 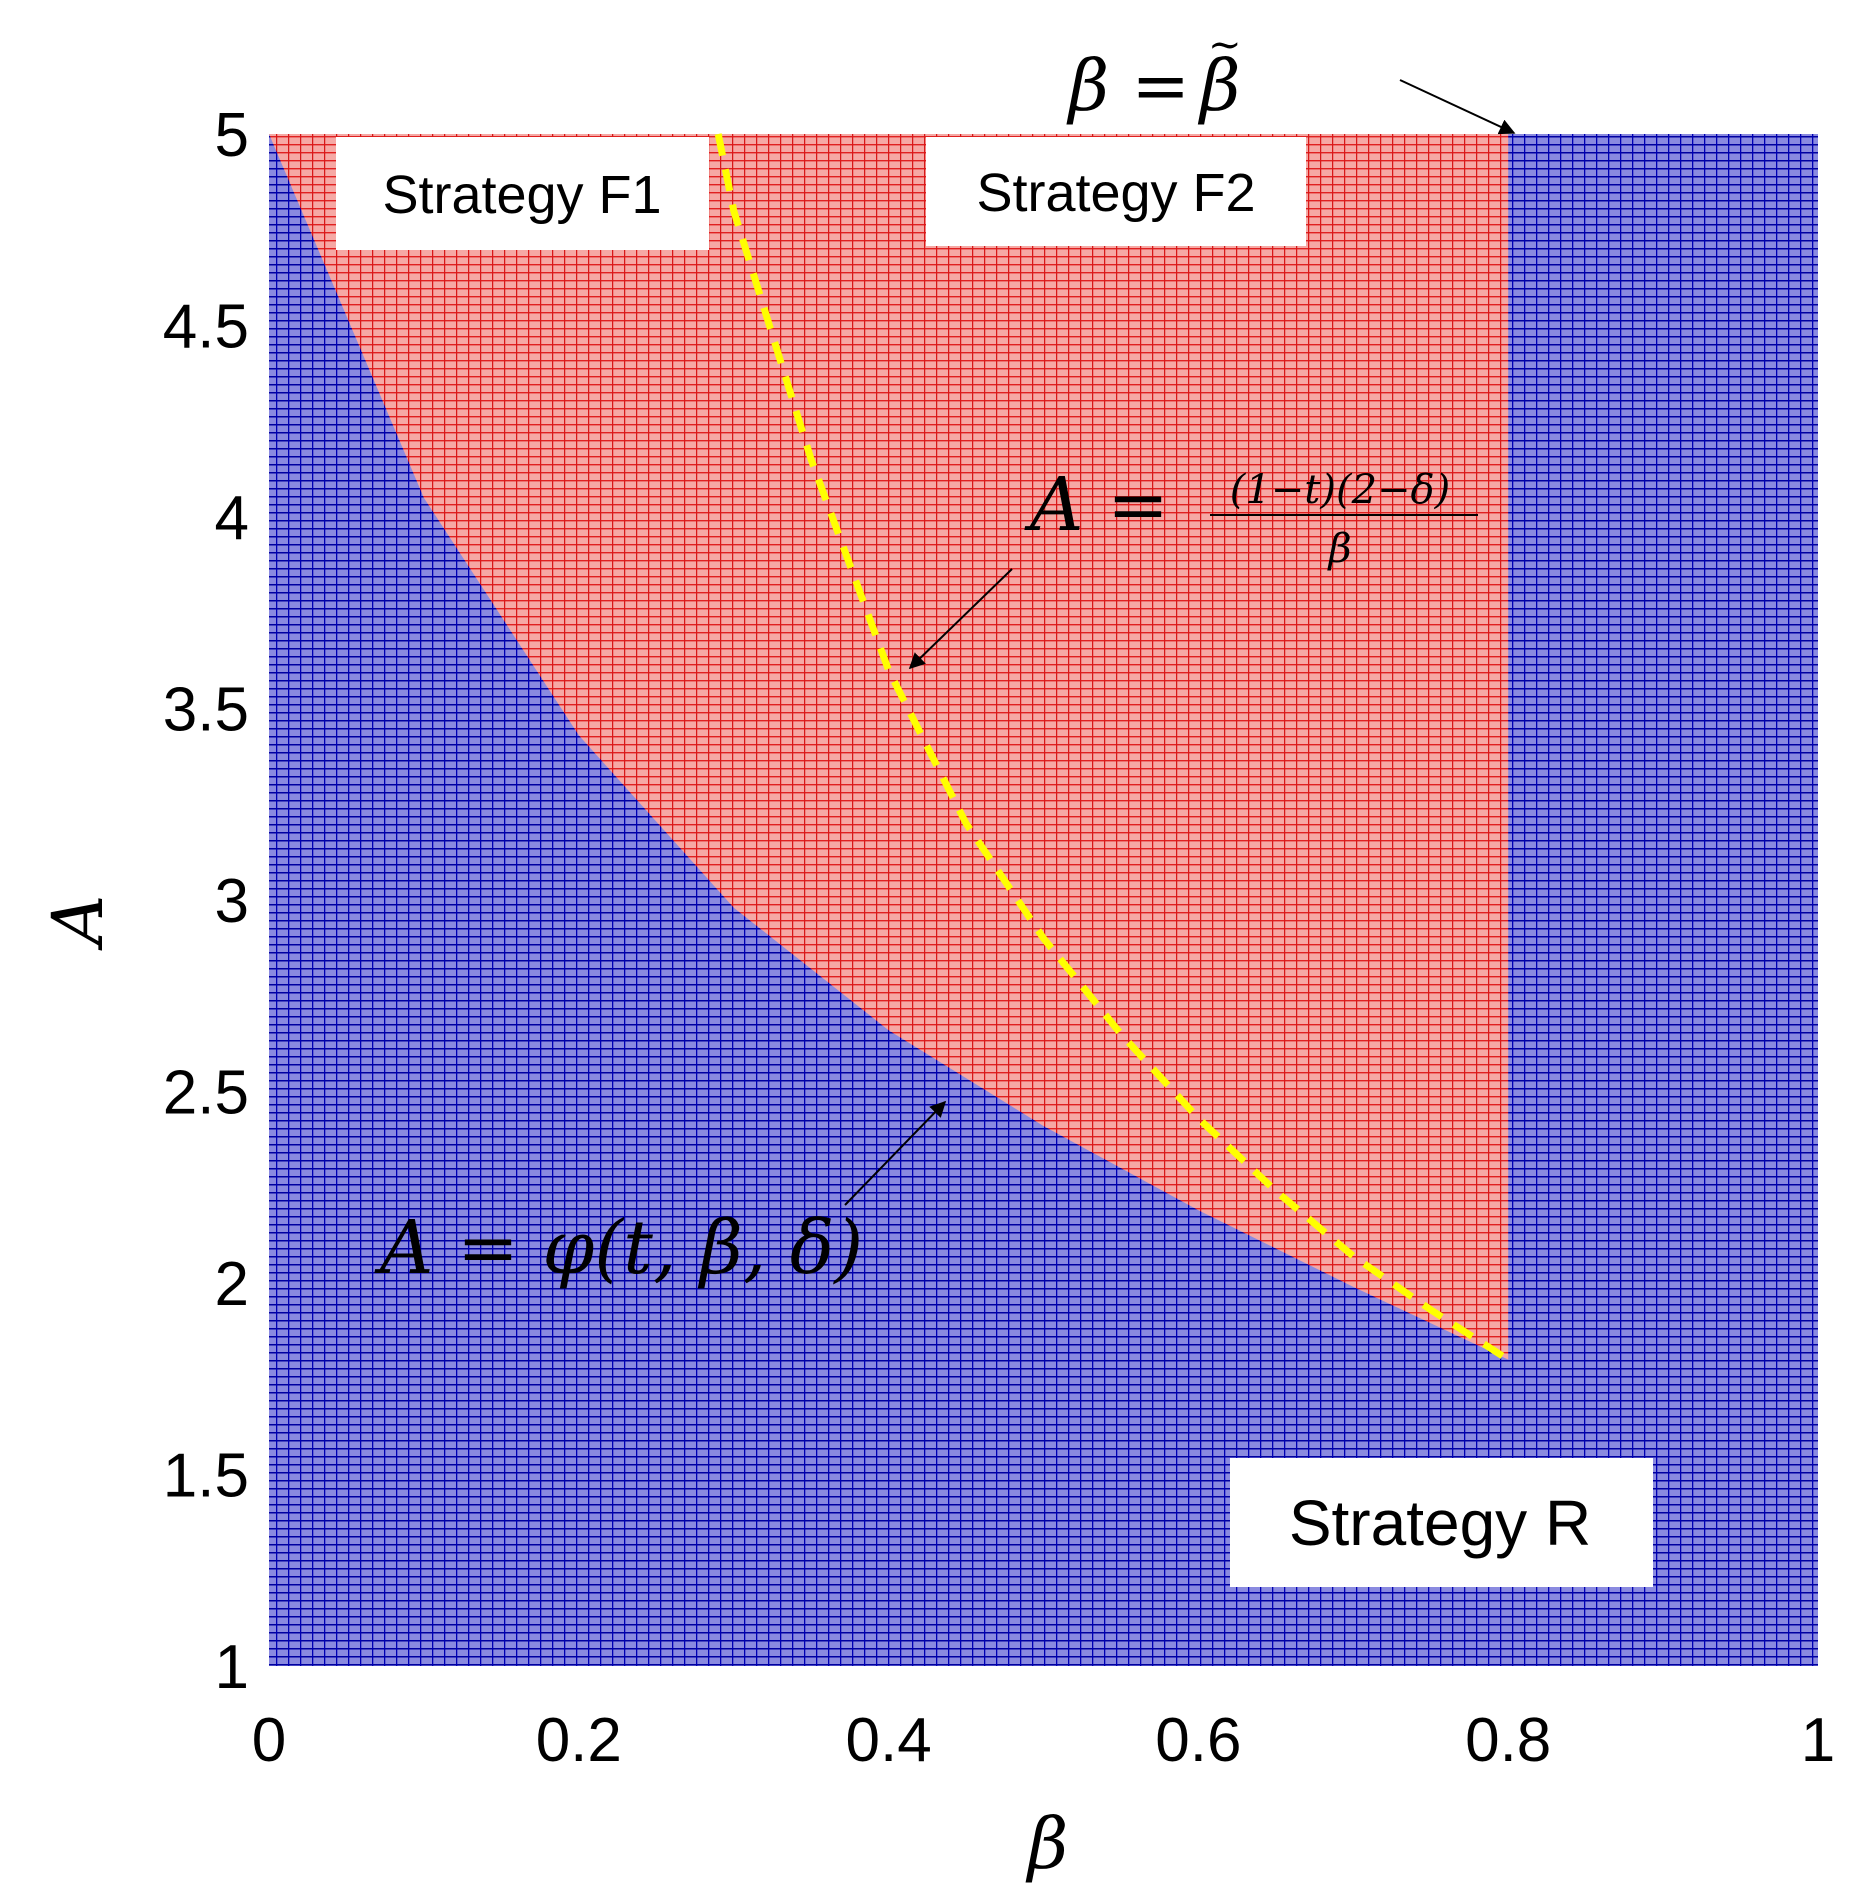 I want to click on dashed-curve-annotation: A = (1−t)(2−δ) β, so click(x=1193, y=566).